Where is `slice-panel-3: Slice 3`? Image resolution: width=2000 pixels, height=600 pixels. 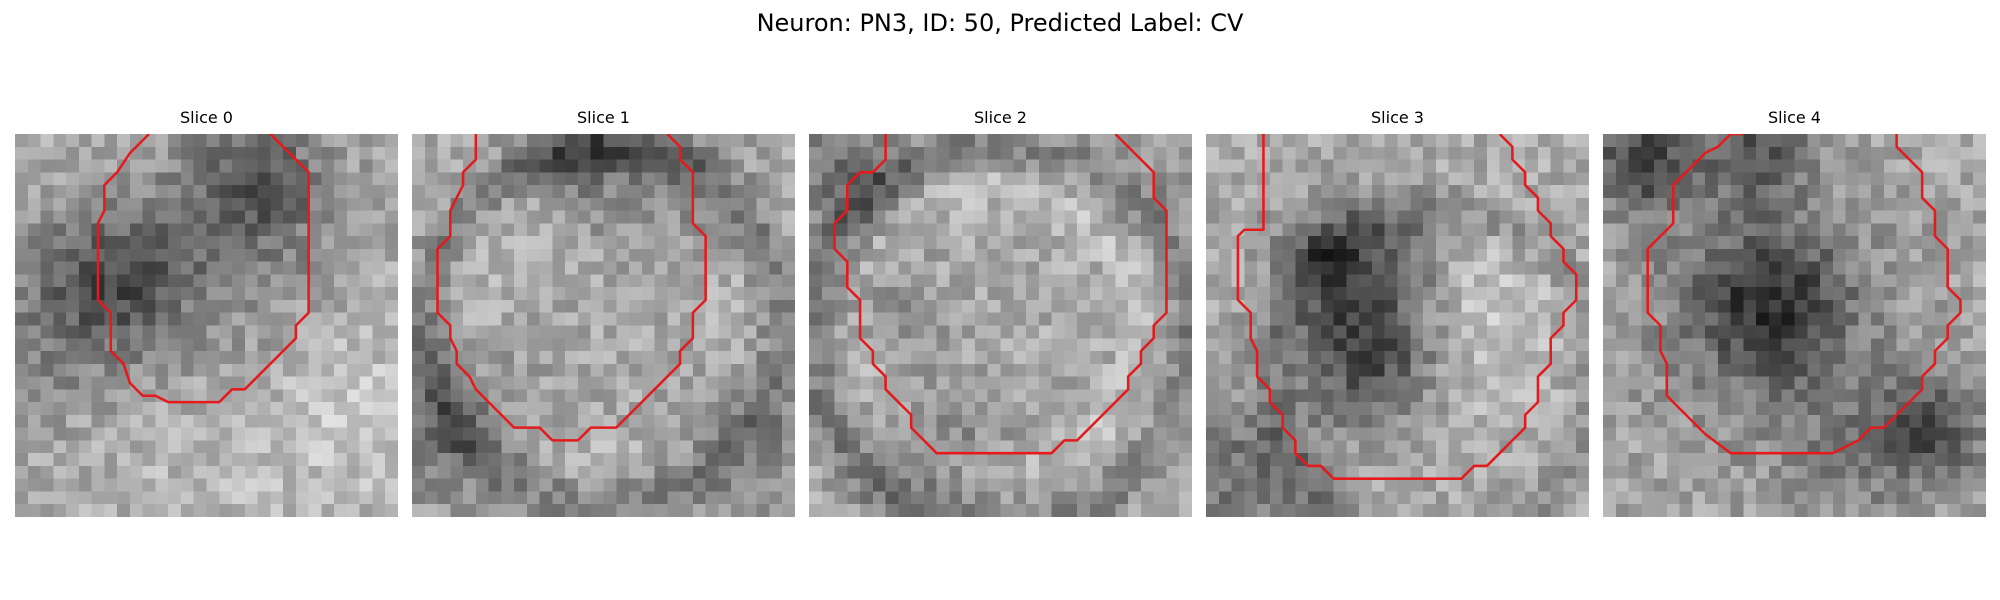 slice-panel-3: Slice 3 is located at coordinates (1397, 312).